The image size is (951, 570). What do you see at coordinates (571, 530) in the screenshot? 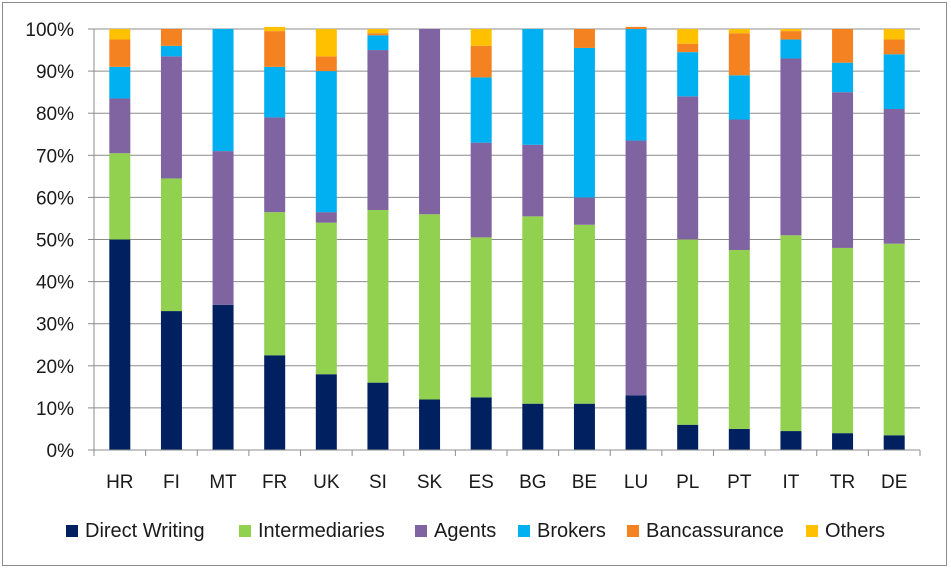
I see `legend-label: Brokers` at bounding box center [571, 530].